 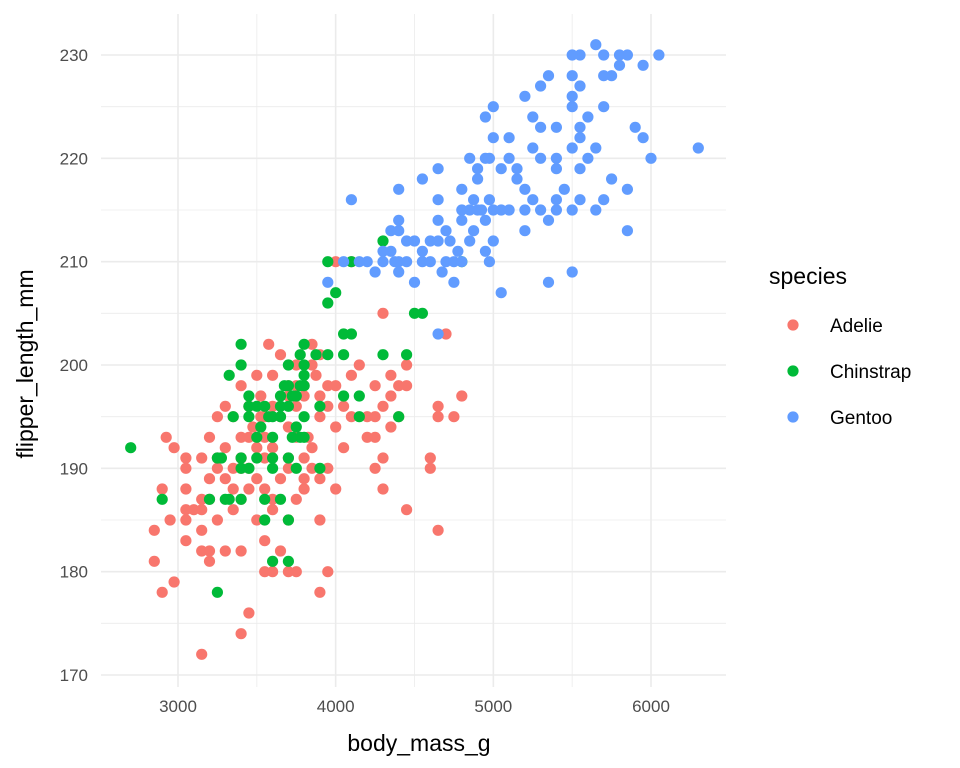 I want to click on y-tick-label: 170, so click(x=74, y=675).